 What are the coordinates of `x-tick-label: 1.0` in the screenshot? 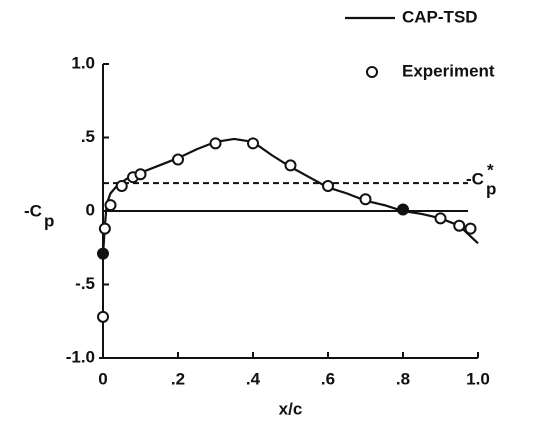 It's located at (478, 378).